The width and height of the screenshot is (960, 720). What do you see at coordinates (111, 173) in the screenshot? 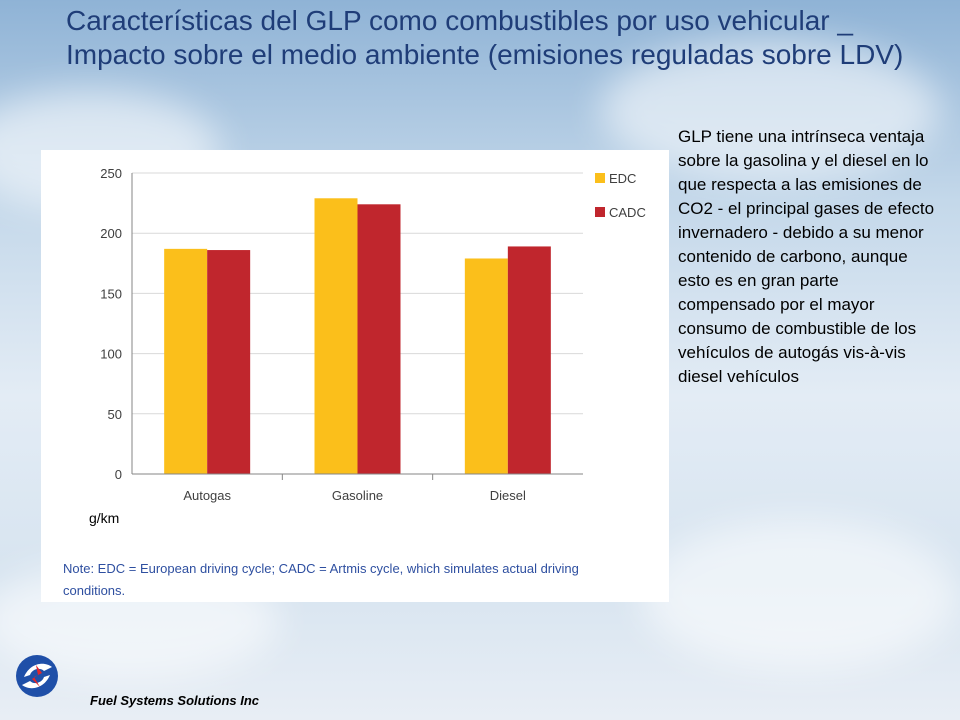
I see `y-tick-label: 250` at bounding box center [111, 173].